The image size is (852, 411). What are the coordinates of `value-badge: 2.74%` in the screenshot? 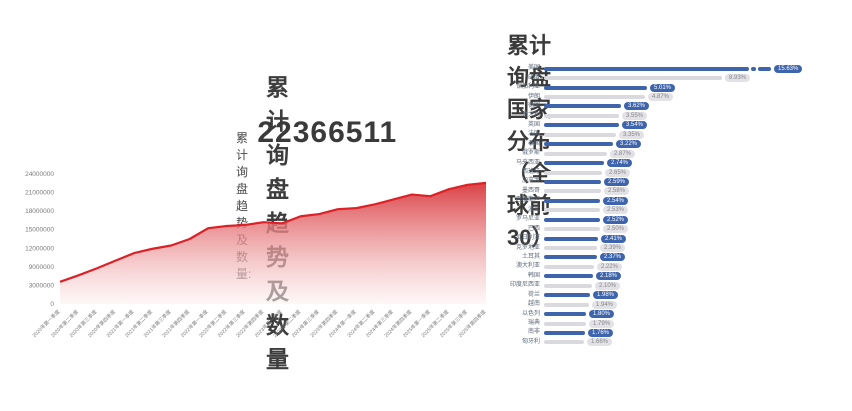 It's located at (620, 163).